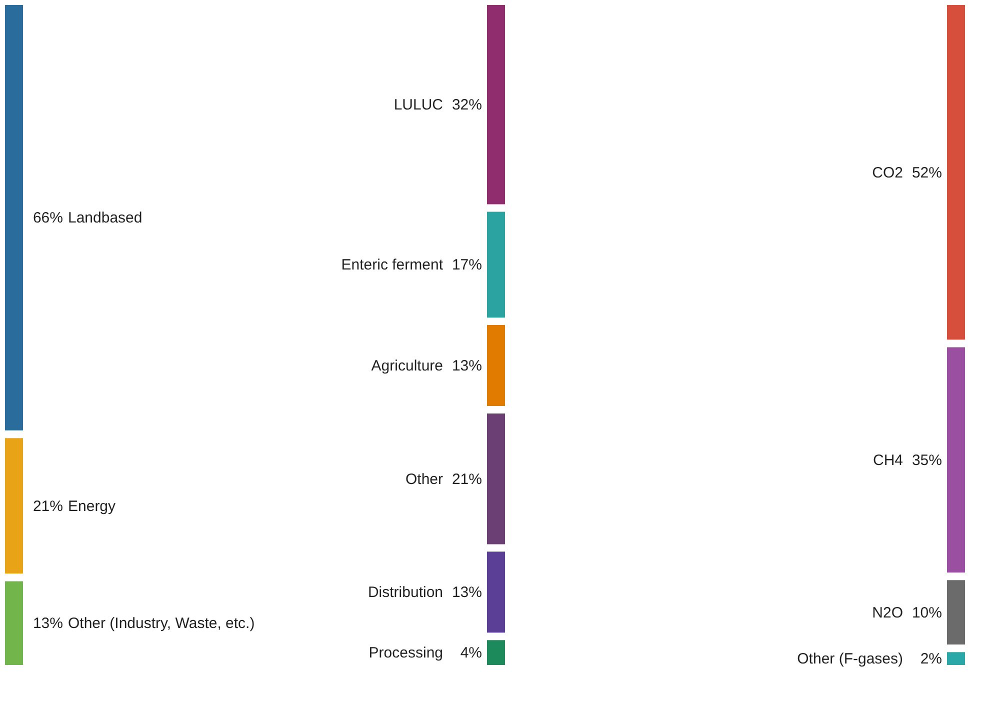 Image resolution: width=989 pixels, height=702 pixels. Describe the element at coordinates (927, 613) in the screenshot. I see `data-label: 10%` at that location.